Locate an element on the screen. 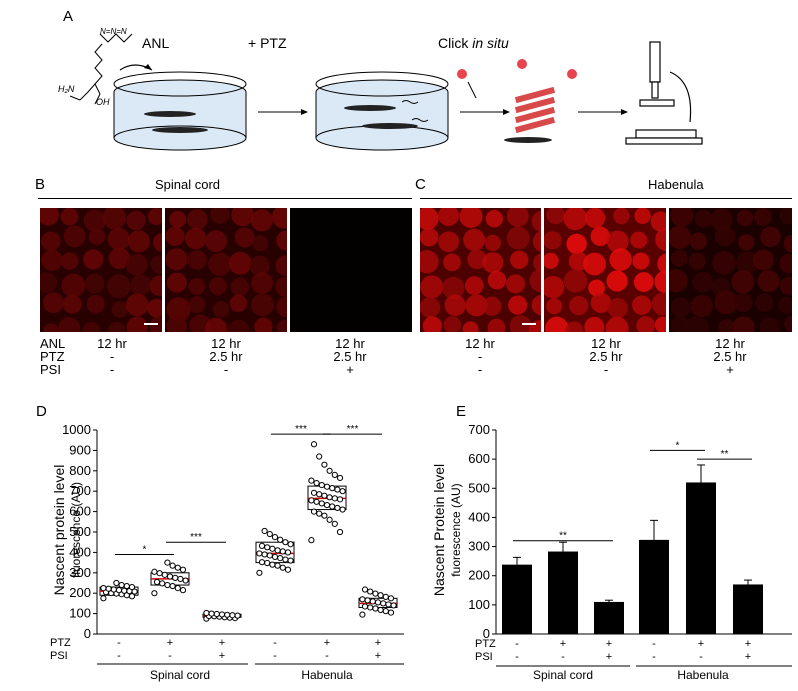 This screenshot has width=798, height=691. condition-value: 12 hr is located at coordinates (730, 343).